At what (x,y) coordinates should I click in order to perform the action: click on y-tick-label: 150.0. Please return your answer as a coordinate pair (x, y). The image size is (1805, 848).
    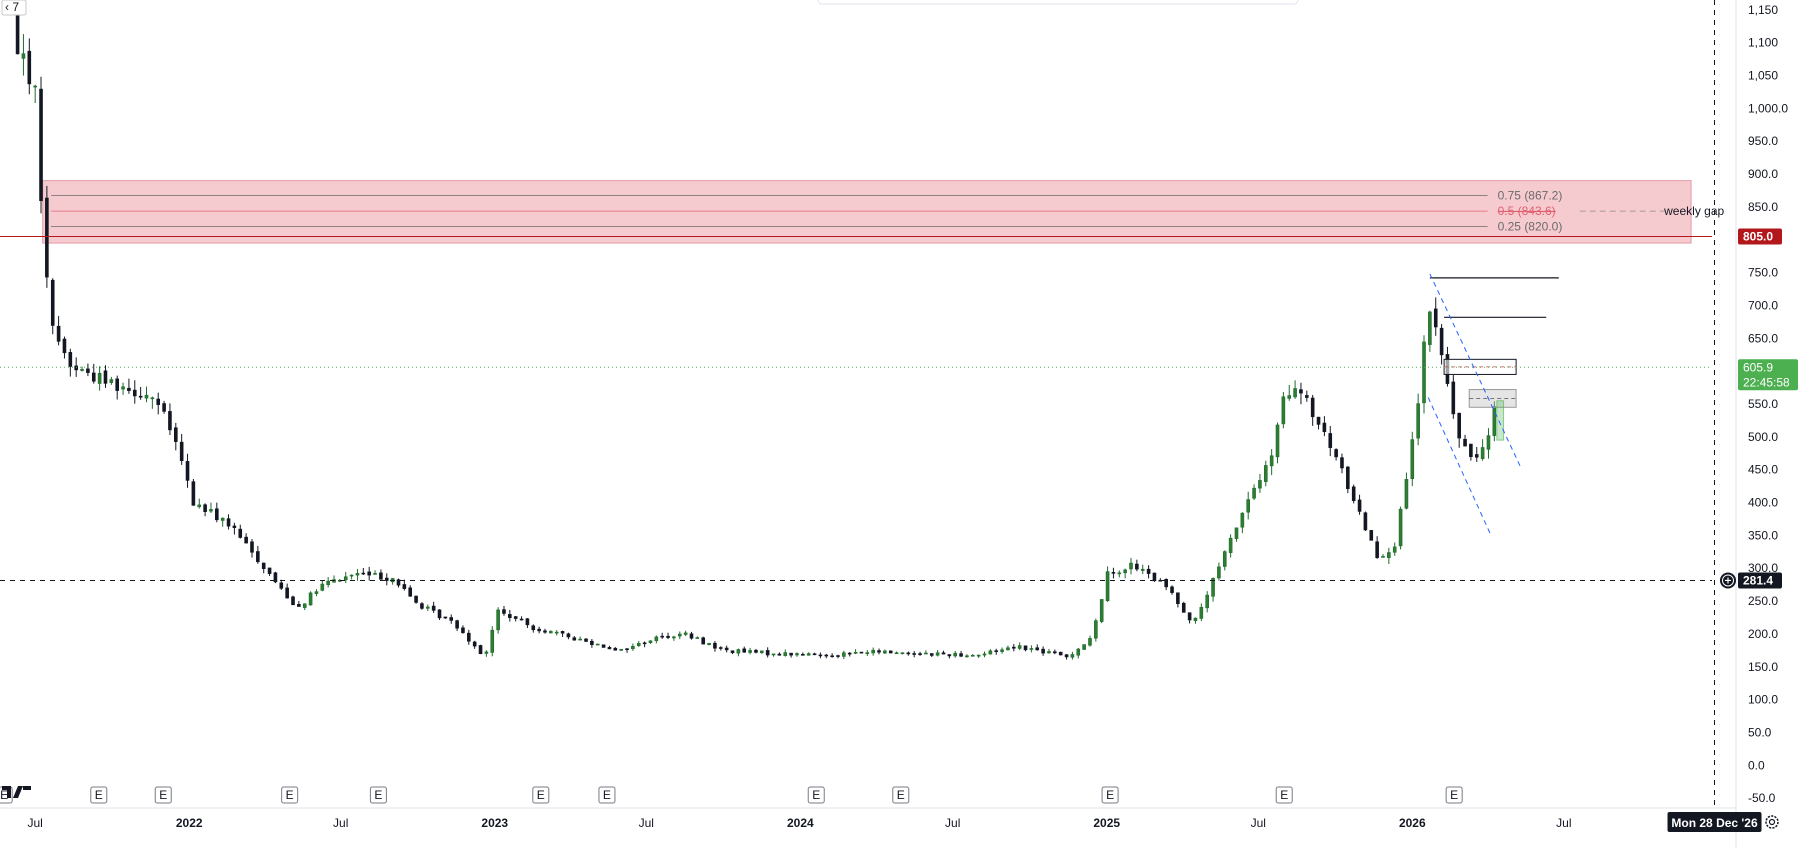
    Looking at the image, I should click on (1763, 667).